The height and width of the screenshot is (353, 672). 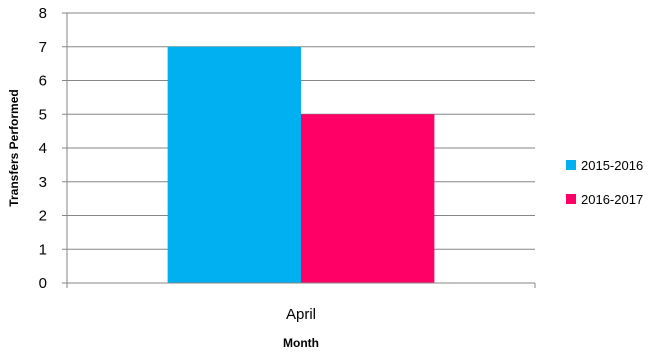 I want to click on y-axis-title: Transfers Performed, so click(x=14, y=147).